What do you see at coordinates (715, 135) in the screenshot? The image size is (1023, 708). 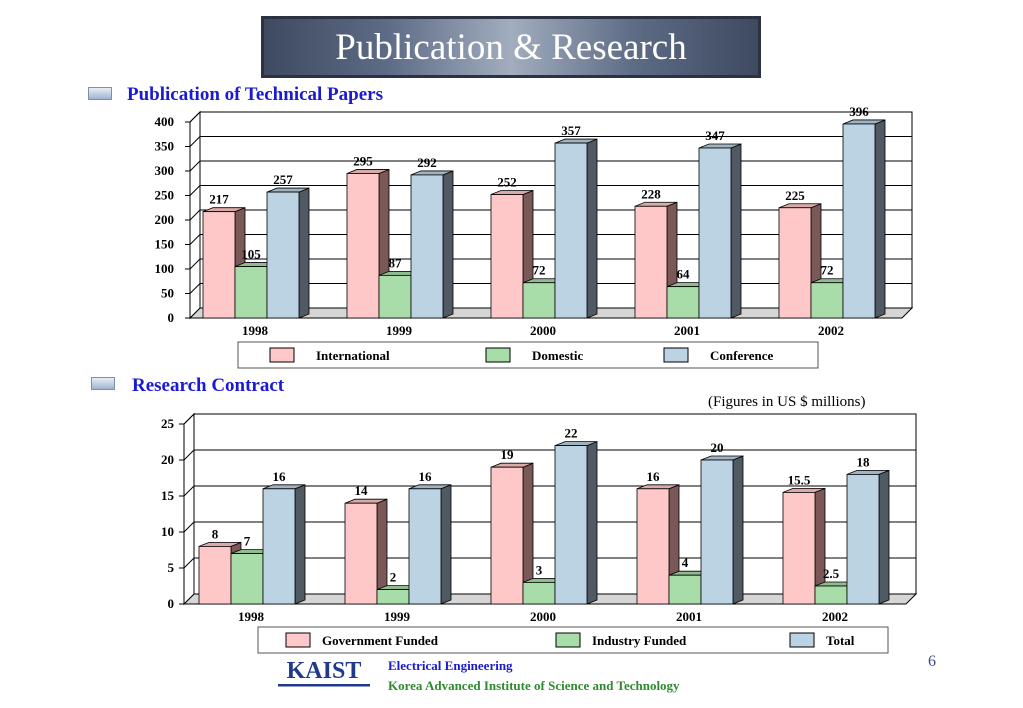 I see `data-label: 347` at bounding box center [715, 135].